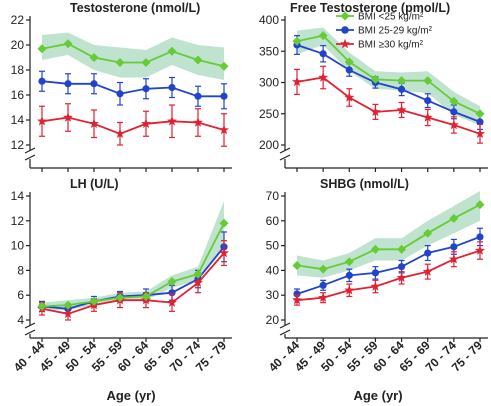 The width and height of the screenshot is (491, 406). I want to click on x-axis-label-right: Age (yr), so click(377, 395).